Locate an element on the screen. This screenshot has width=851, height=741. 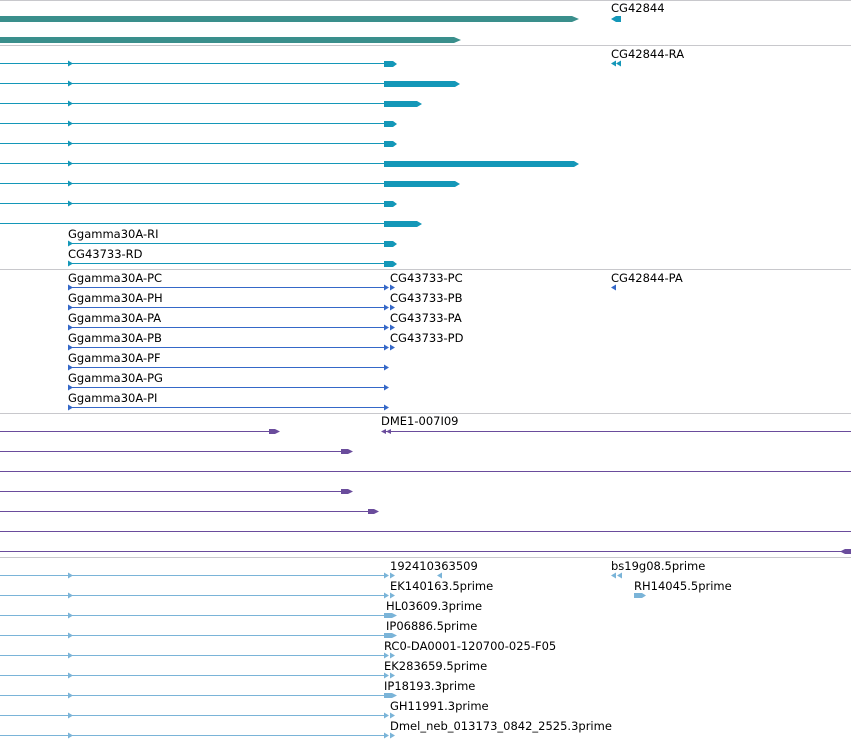
transcript-feature-ggamma30a-ri is located at coordinates (232, 244).